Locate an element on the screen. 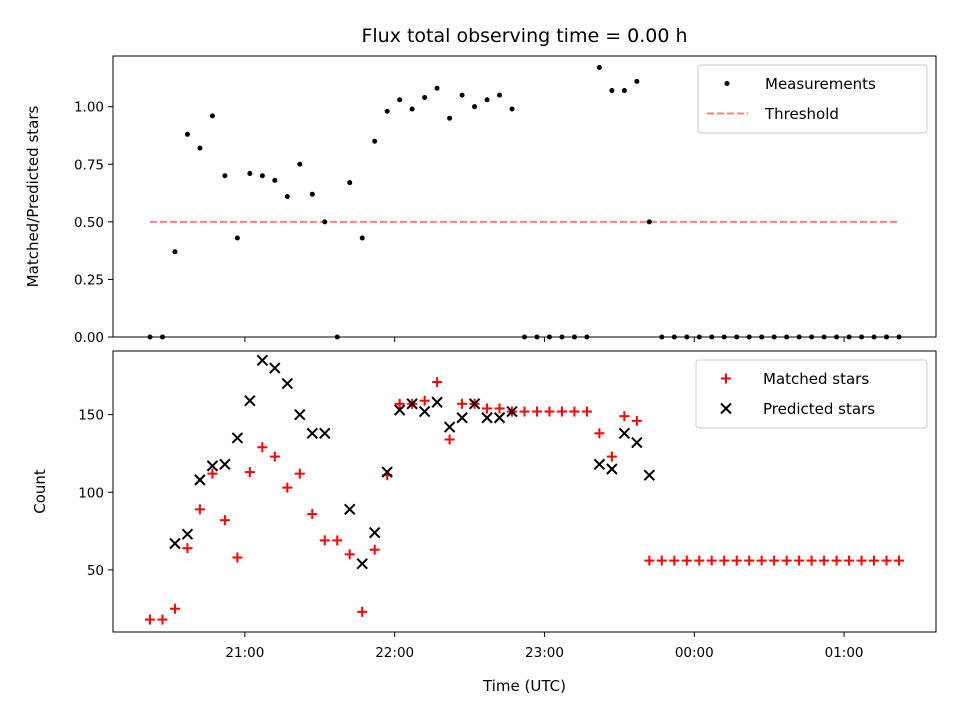  x-tick-label: 22:00 is located at coordinates (394, 653).